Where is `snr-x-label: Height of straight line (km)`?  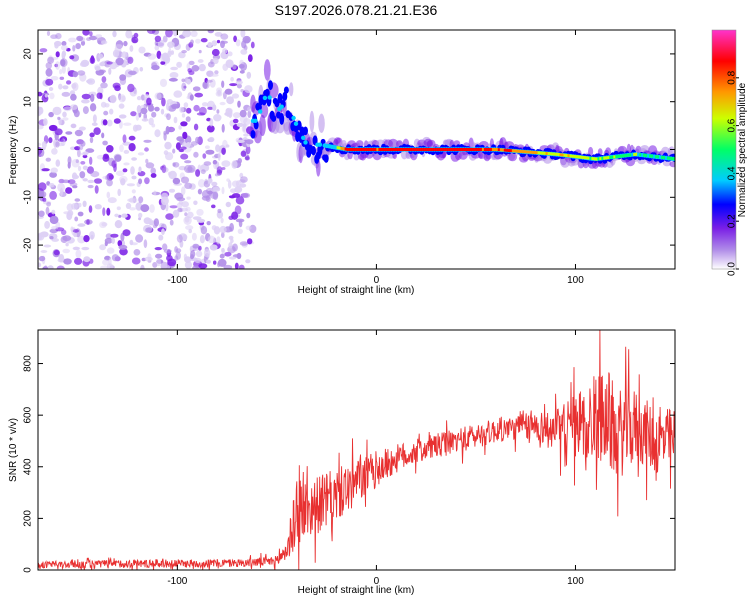
snr-x-label: Height of straight line (km) is located at coordinates (356, 590).